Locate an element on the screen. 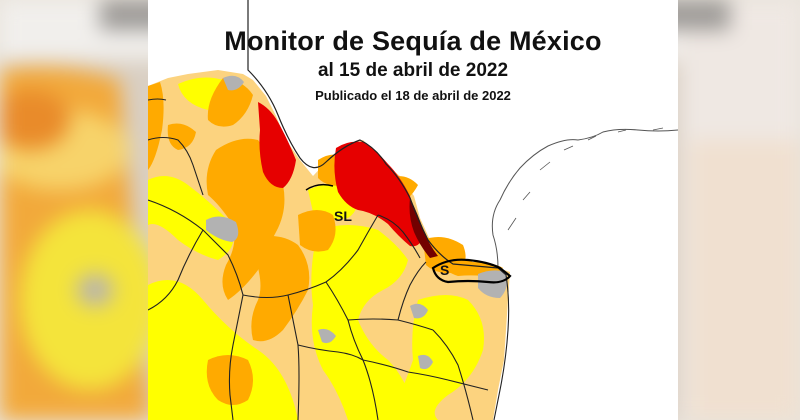  published-date: Publicado el 18 de abril de 2022 is located at coordinates (413, 95).